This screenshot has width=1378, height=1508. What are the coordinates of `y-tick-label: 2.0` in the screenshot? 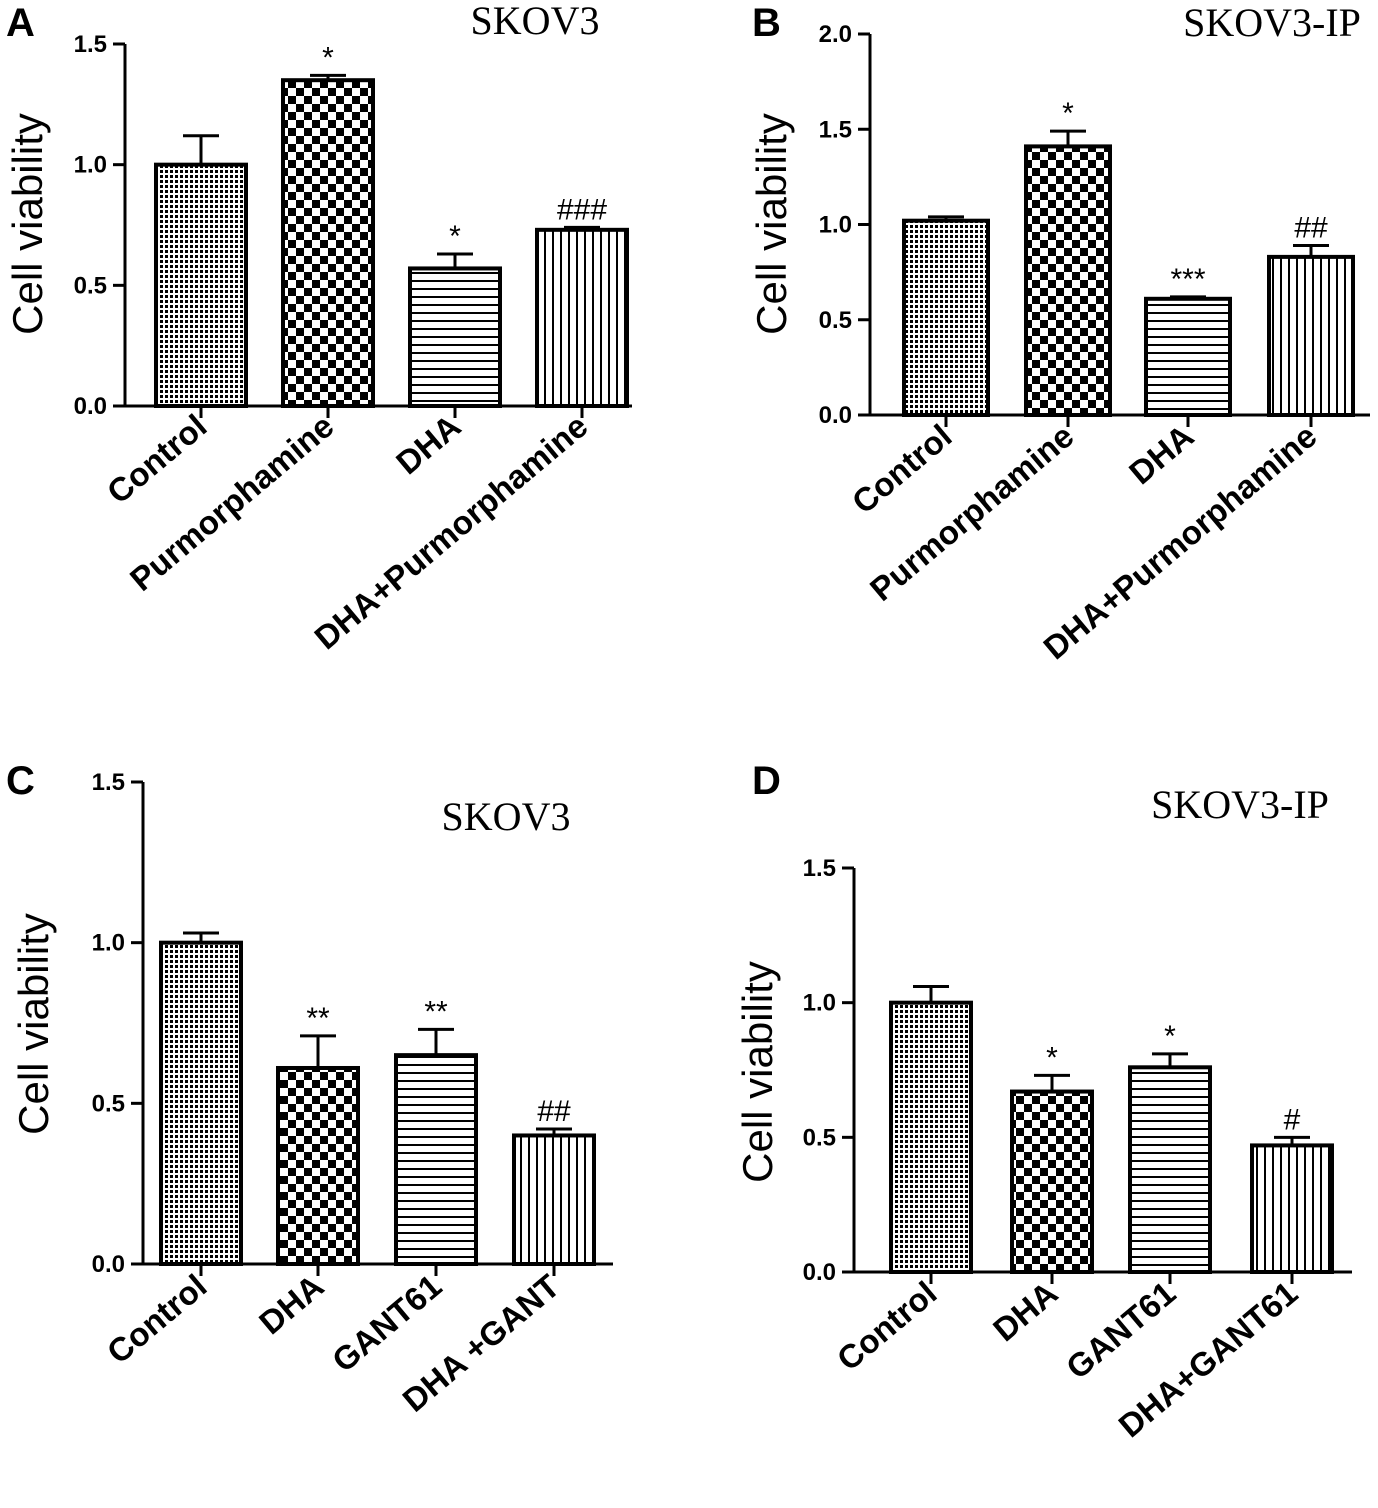 It's located at (835, 34).